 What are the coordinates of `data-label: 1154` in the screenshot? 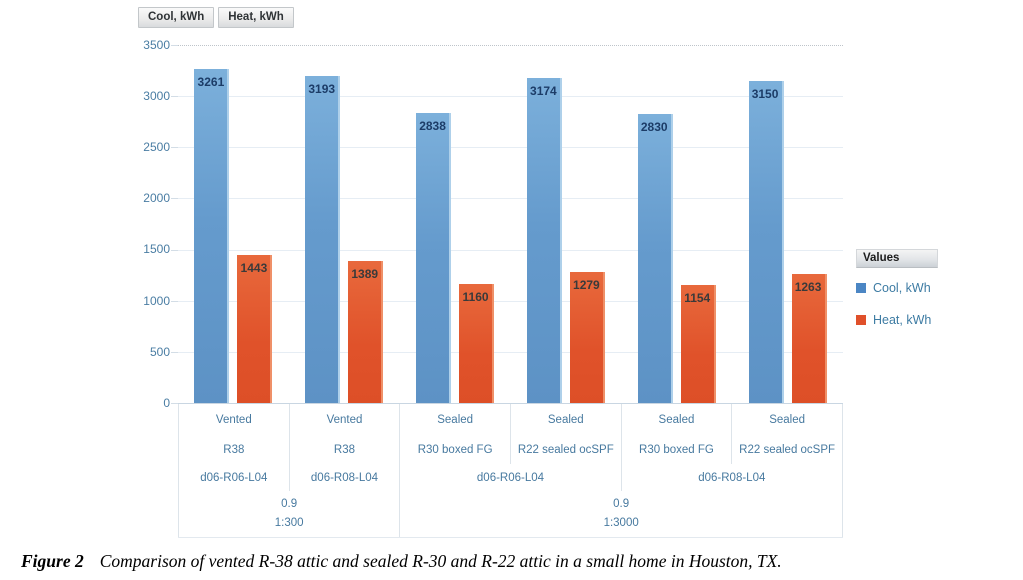 It's located at (697, 298).